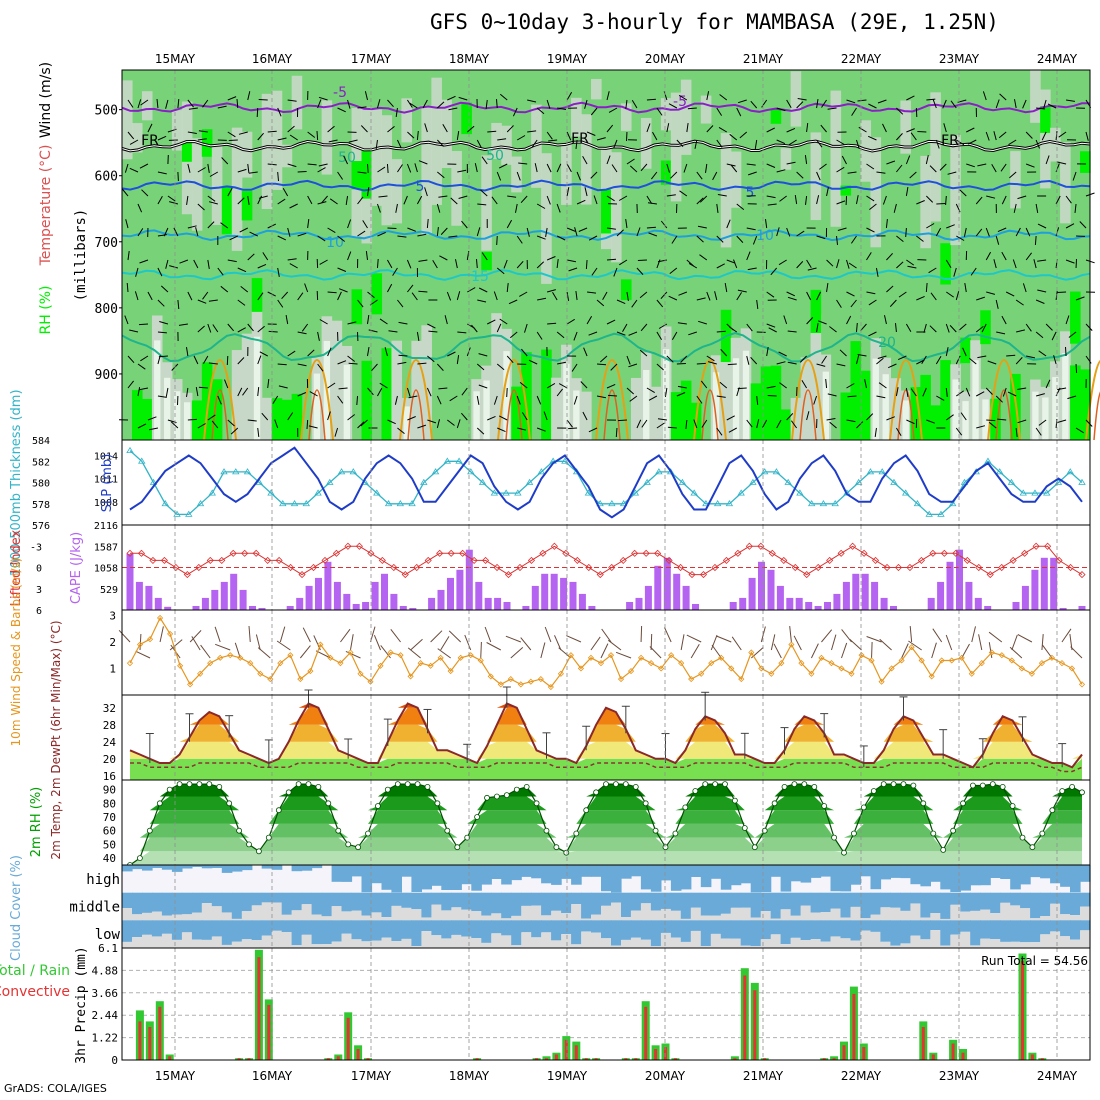 Image resolution: width=1100 pixels, height=1100 pixels. What do you see at coordinates (469, 59) in the screenshot?
I see `date-label-top: 18MAY` at bounding box center [469, 59].